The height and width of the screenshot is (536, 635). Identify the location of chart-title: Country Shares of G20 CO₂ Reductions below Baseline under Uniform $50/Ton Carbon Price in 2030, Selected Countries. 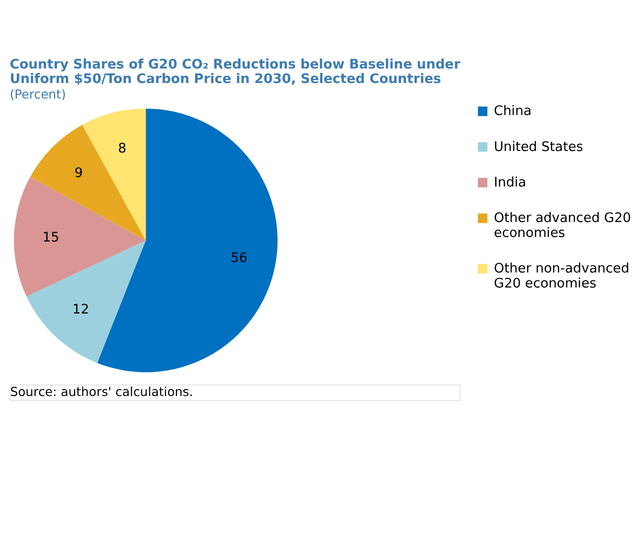
(235, 72).